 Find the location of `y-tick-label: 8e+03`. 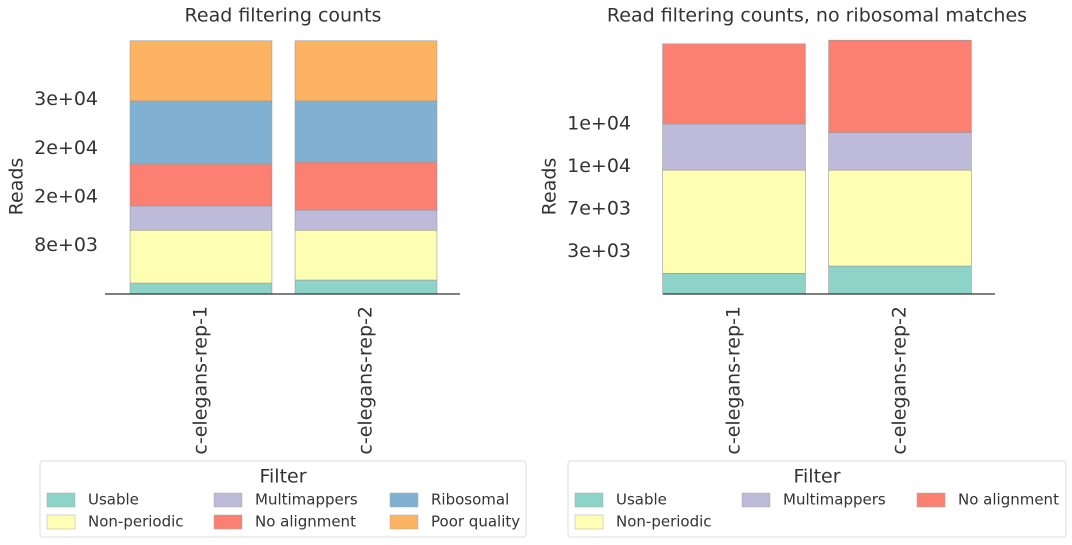

y-tick-label: 8e+03 is located at coordinates (66, 245).